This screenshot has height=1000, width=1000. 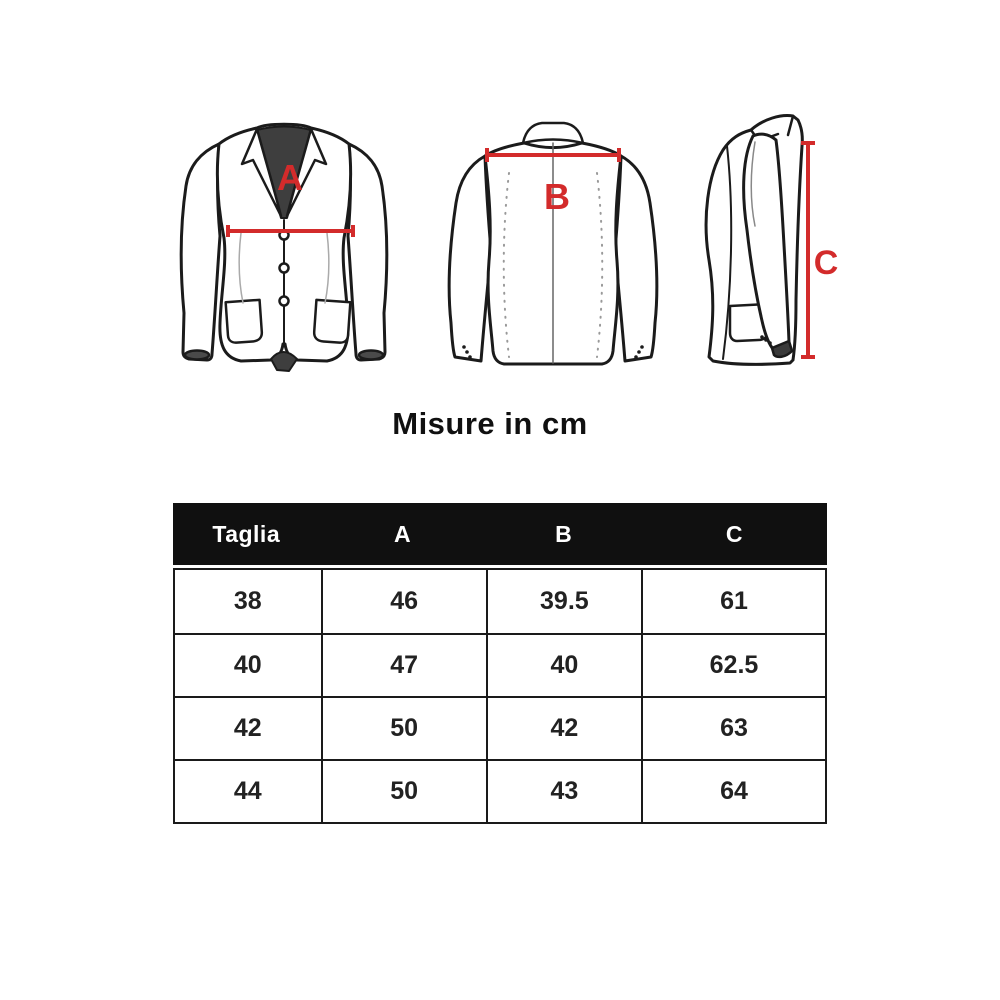 What do you see at coordinates (284, 361) in the screenshot?
I see `front-hem-notch` at bounding box center [284, 361].